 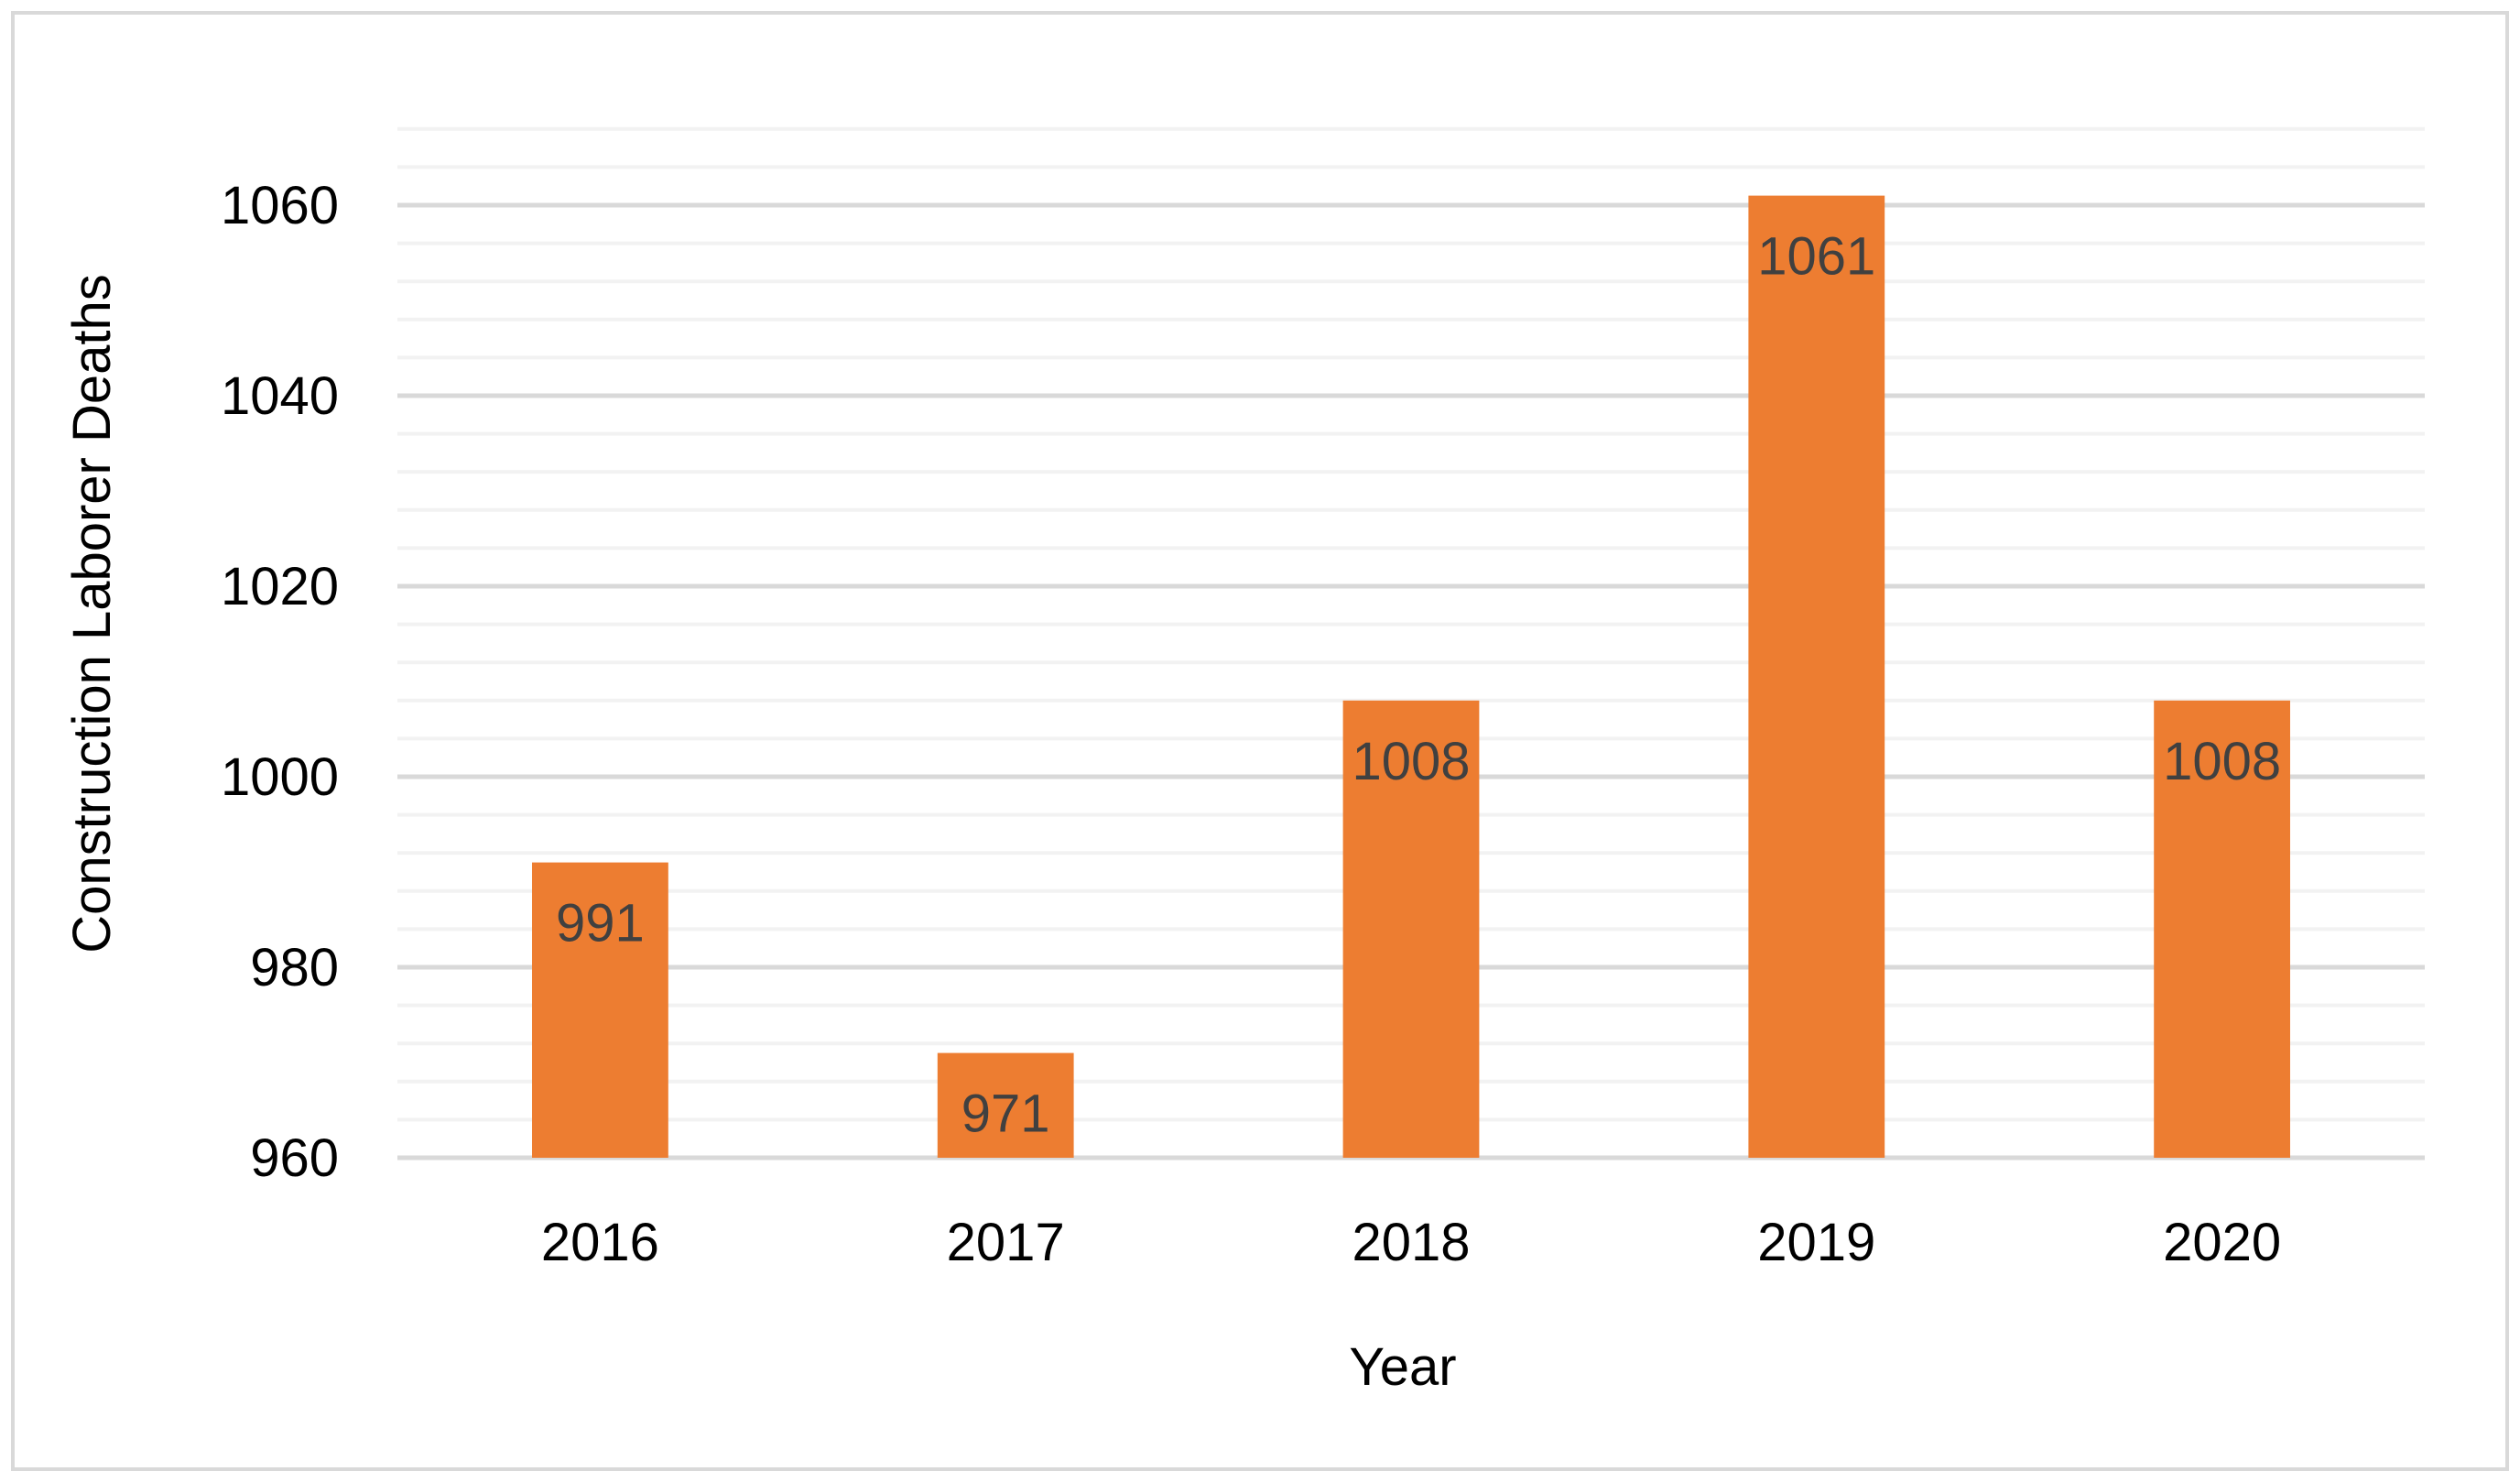 I want to click on y-tick-label: 1060, so click(x=280, y=205).